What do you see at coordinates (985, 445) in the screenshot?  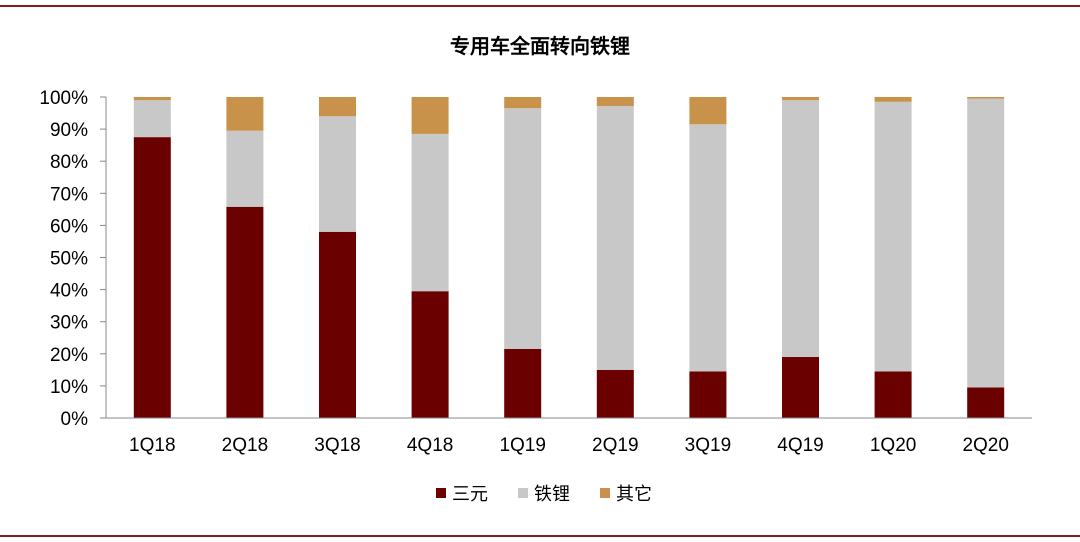 I see `x-tick-label: 2Q20` at bounding box center [985, 445].